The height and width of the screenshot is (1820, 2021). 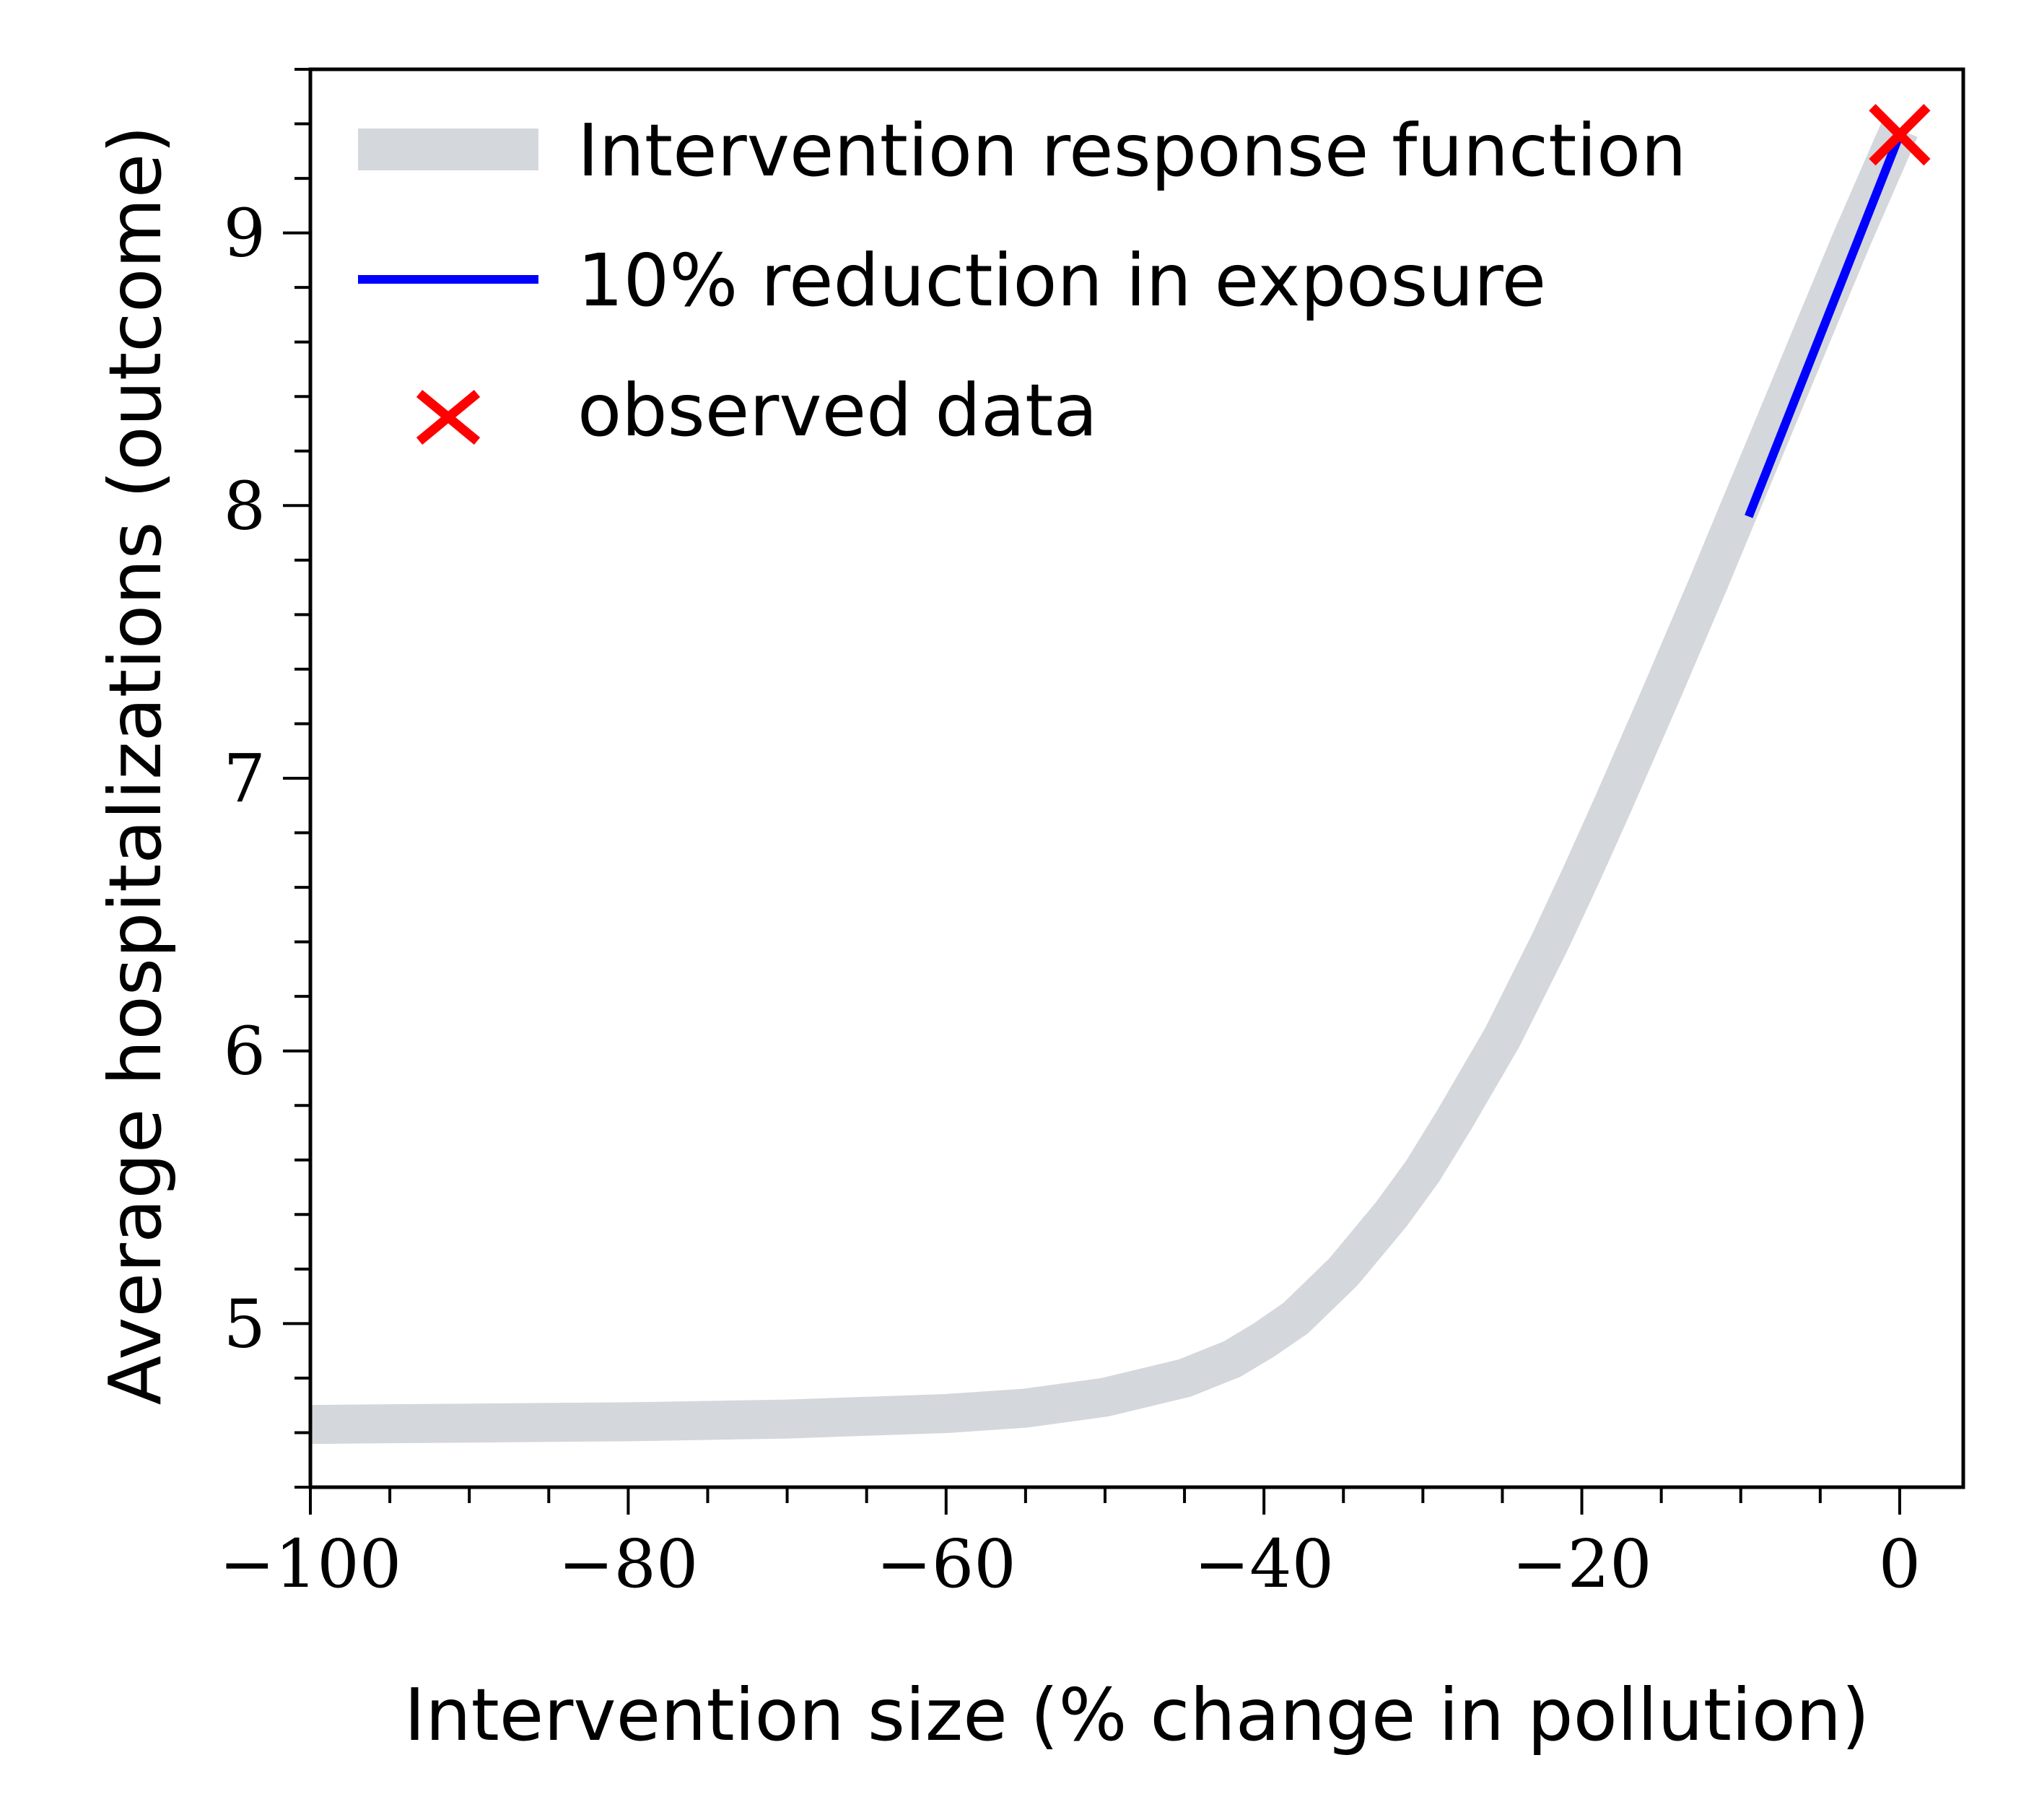 I want to click on x-tick-label: −80, so click(x=628, y=1564).